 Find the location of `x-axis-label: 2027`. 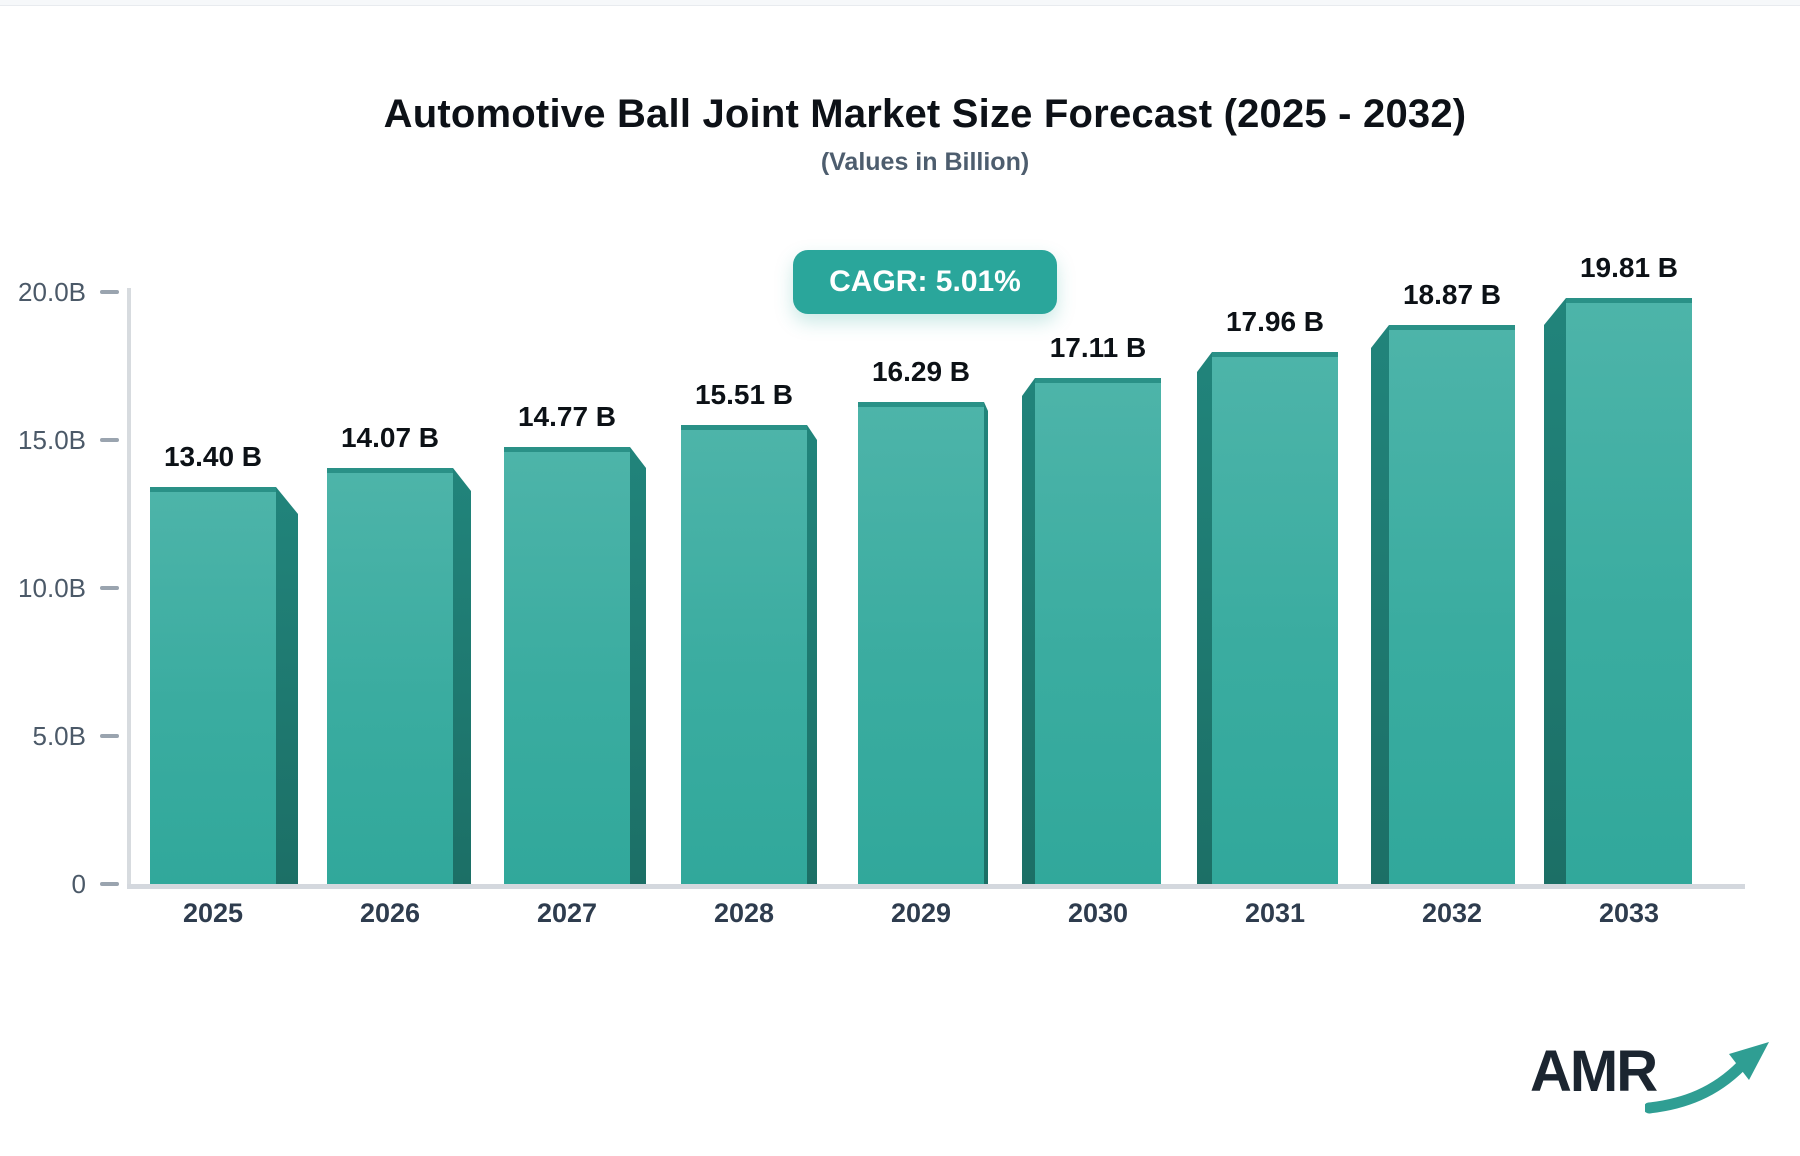

x-axis-label: 2027 is located at coordinates (567, 913).